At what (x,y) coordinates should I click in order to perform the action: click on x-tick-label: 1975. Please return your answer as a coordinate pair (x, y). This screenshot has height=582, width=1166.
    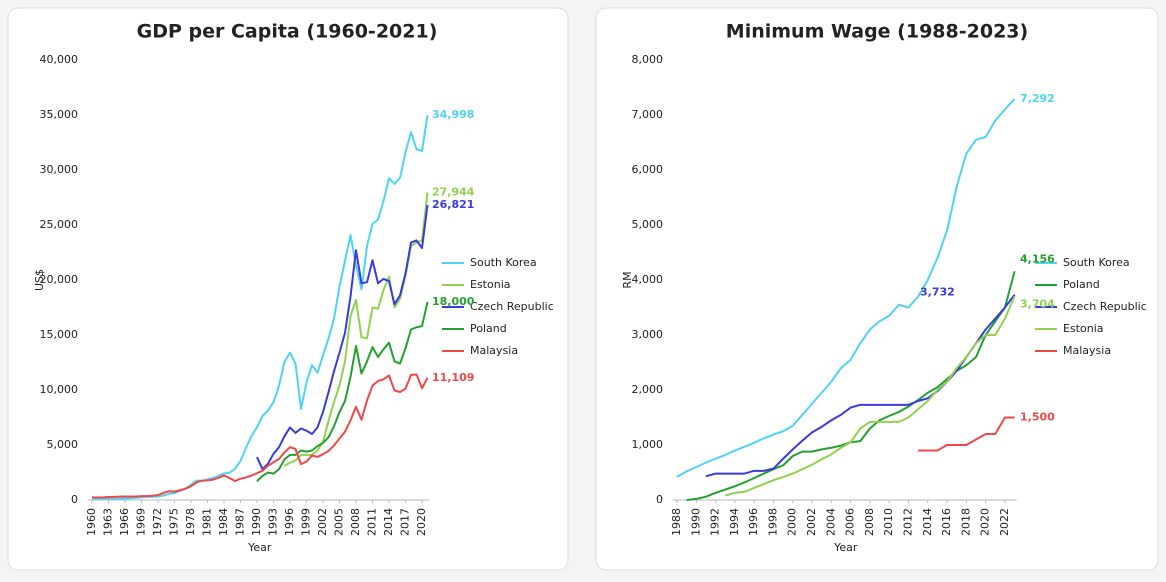
    Looking at the image, I should click on (174, 522).